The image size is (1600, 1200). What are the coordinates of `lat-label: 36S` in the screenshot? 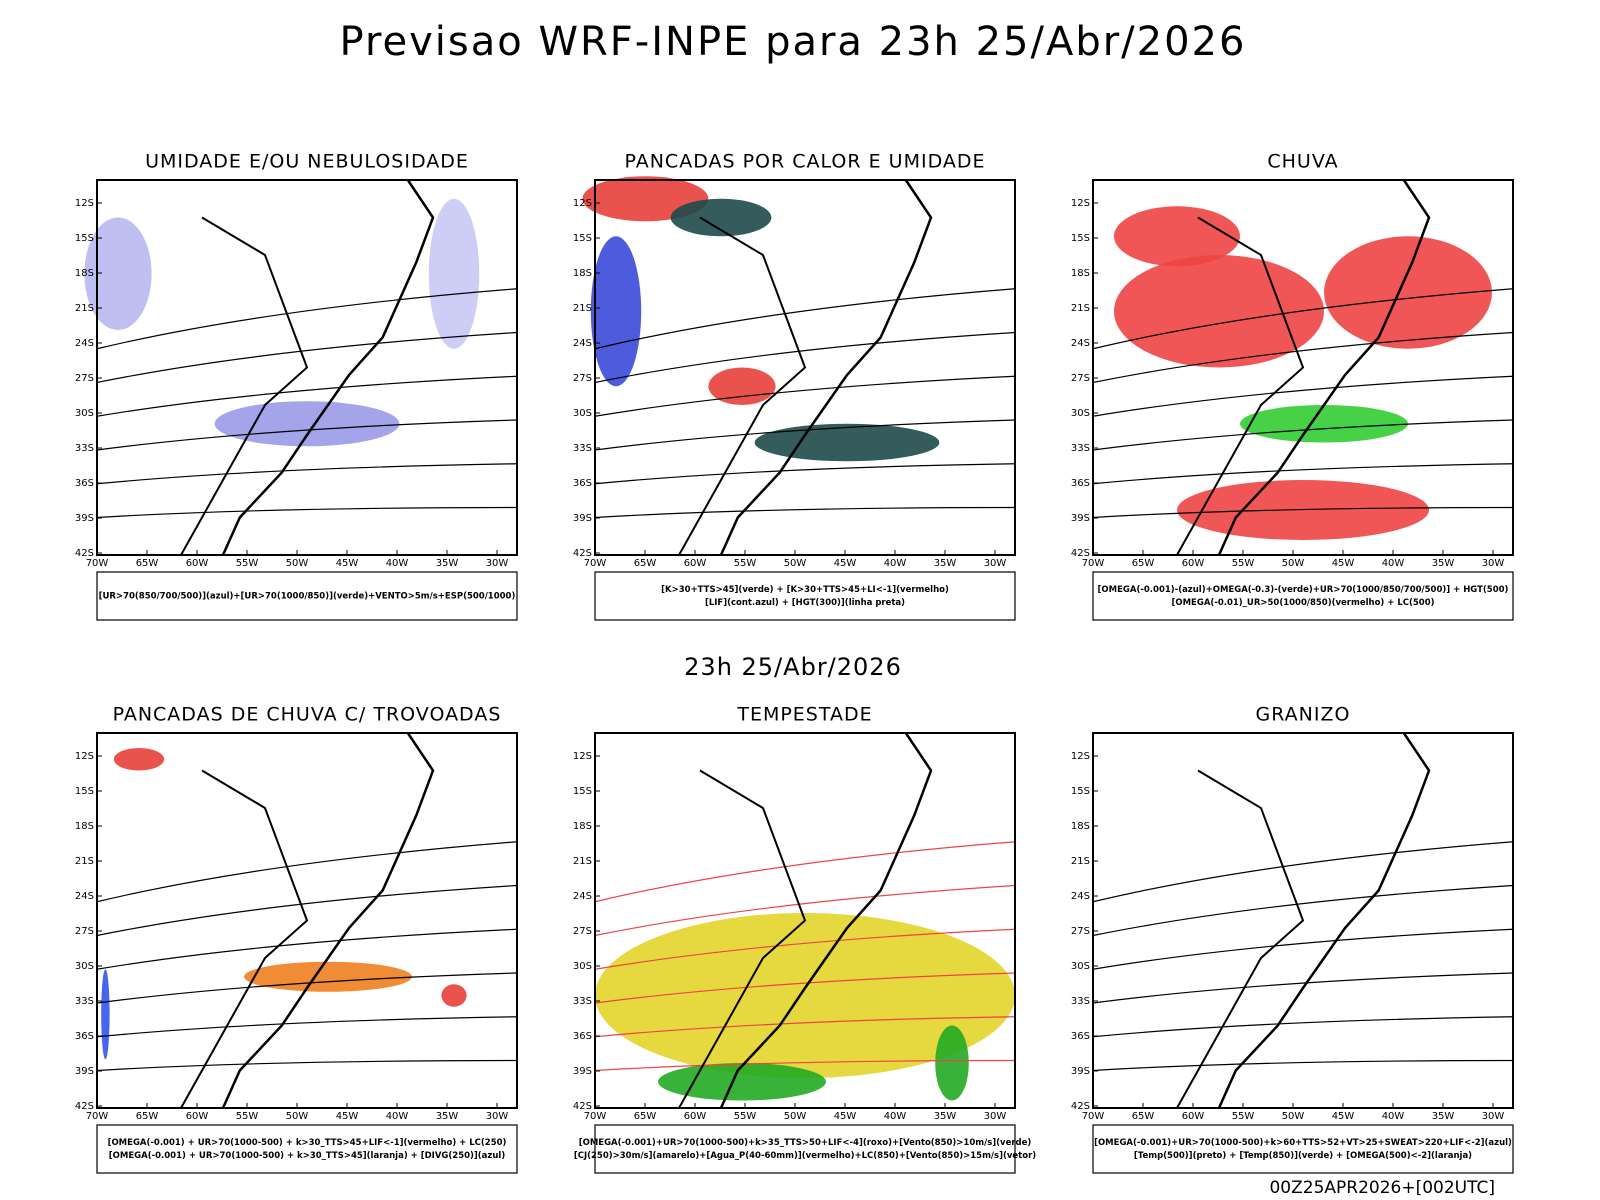 It's located at (582, 1036).